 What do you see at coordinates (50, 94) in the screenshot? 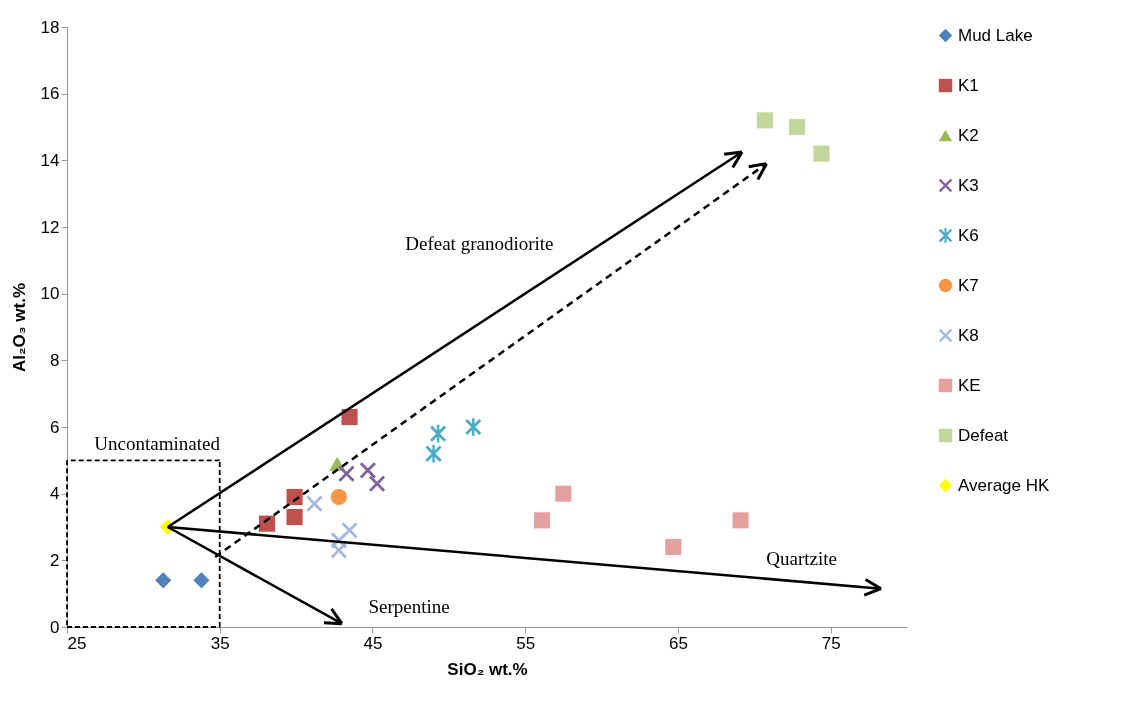
I see `y-tick-label: 16` at bounding box center [50, 94].